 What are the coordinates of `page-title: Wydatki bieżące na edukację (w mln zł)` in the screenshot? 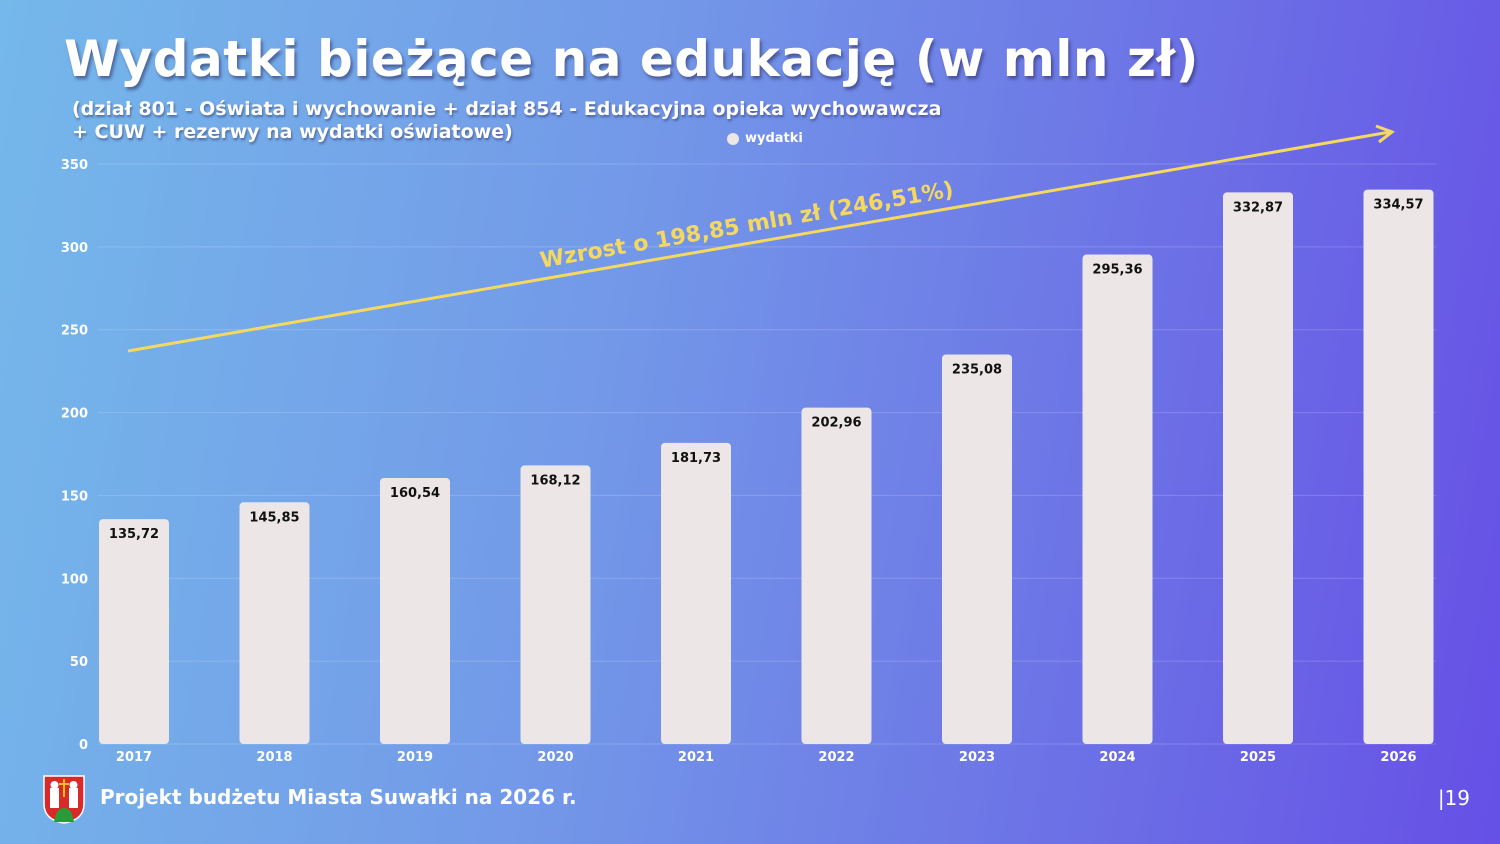 It's located at (631, 59).